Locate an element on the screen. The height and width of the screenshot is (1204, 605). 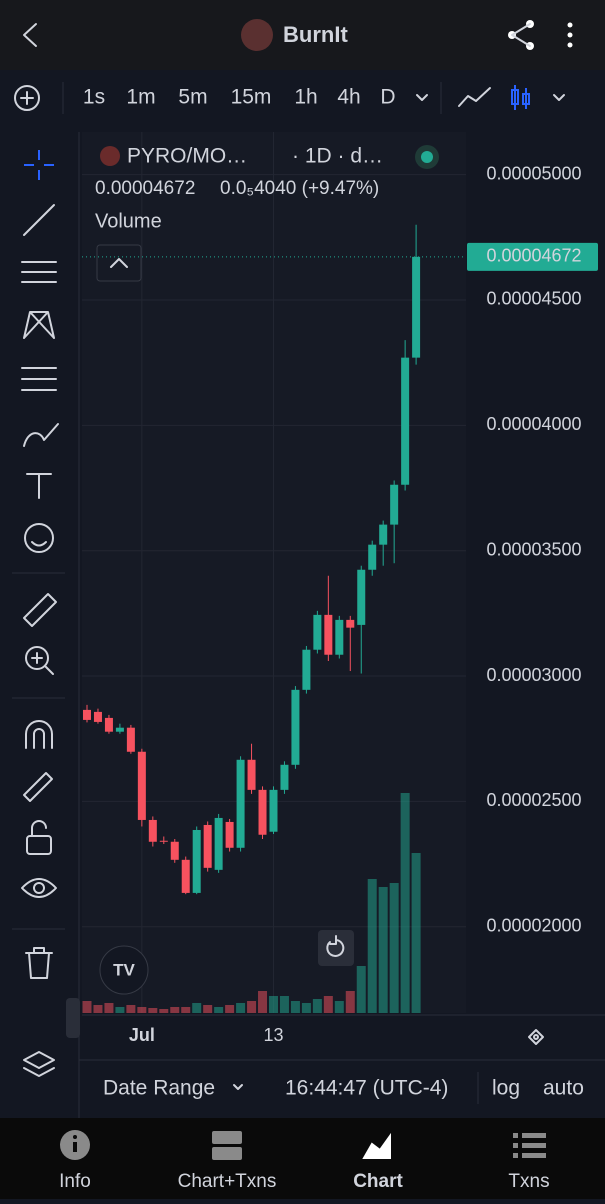
ruler-tool is located at coordinates (40, 610).